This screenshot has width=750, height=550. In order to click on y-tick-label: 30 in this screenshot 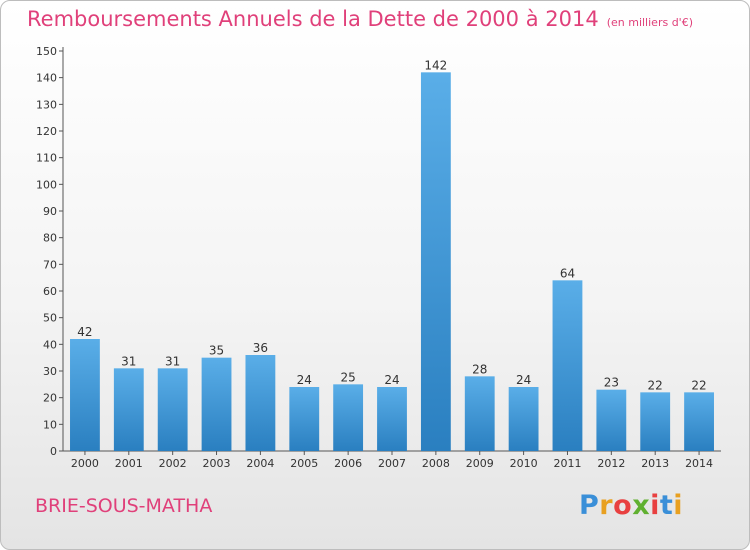, I will do `click(50, 371)`.